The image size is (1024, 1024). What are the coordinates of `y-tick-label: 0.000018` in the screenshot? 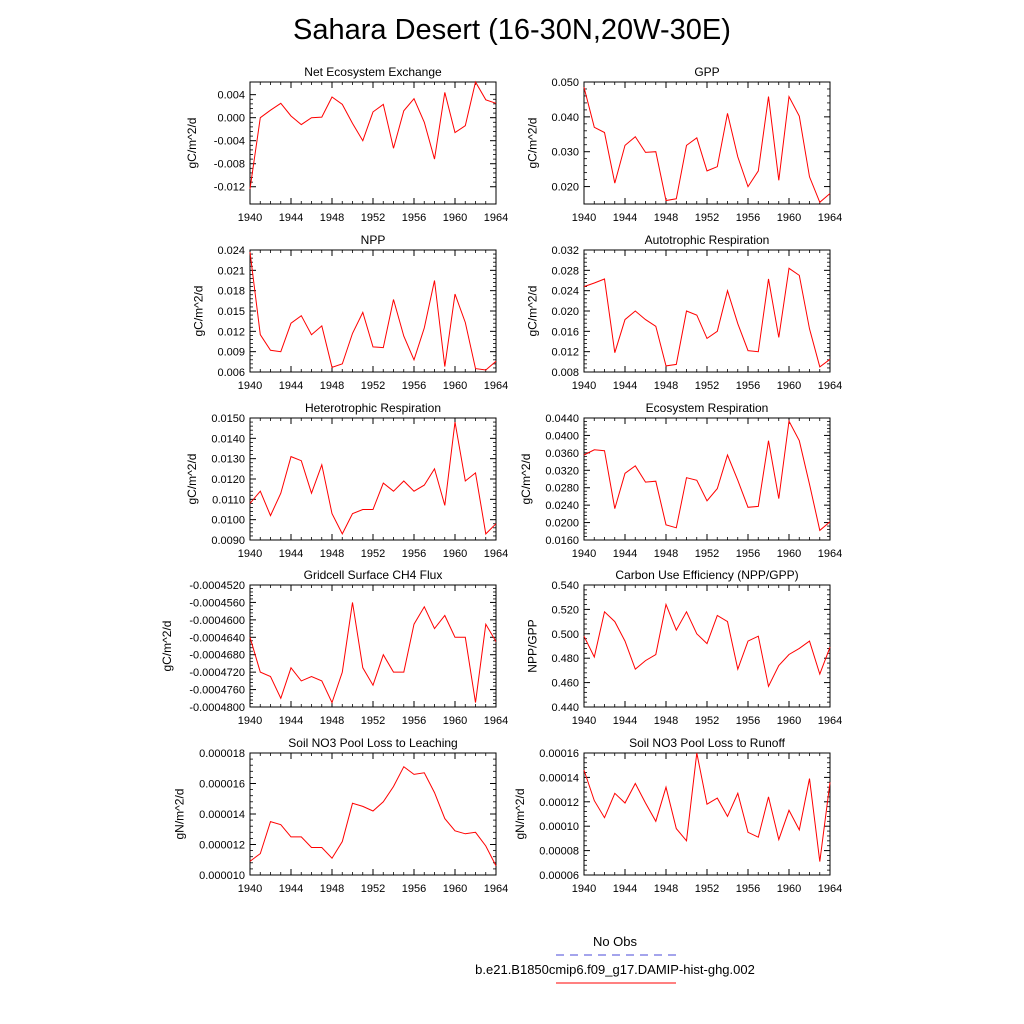 It's located at (222, 754).